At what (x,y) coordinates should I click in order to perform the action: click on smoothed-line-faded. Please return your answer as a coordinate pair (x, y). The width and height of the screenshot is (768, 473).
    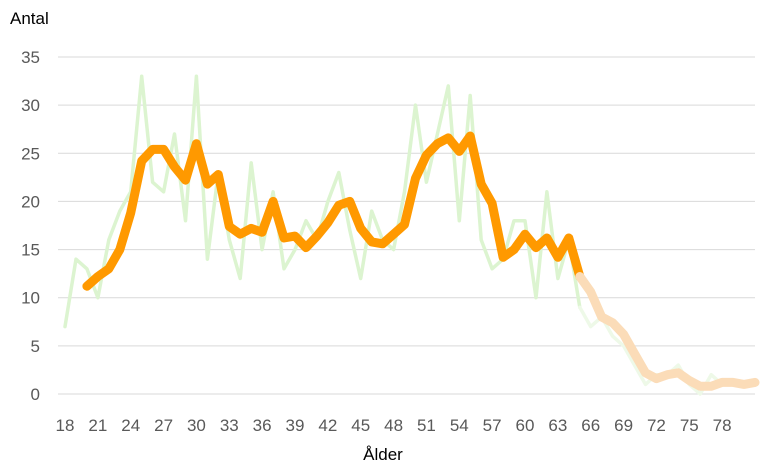
    Looking at the image, I should click on (667, 331).